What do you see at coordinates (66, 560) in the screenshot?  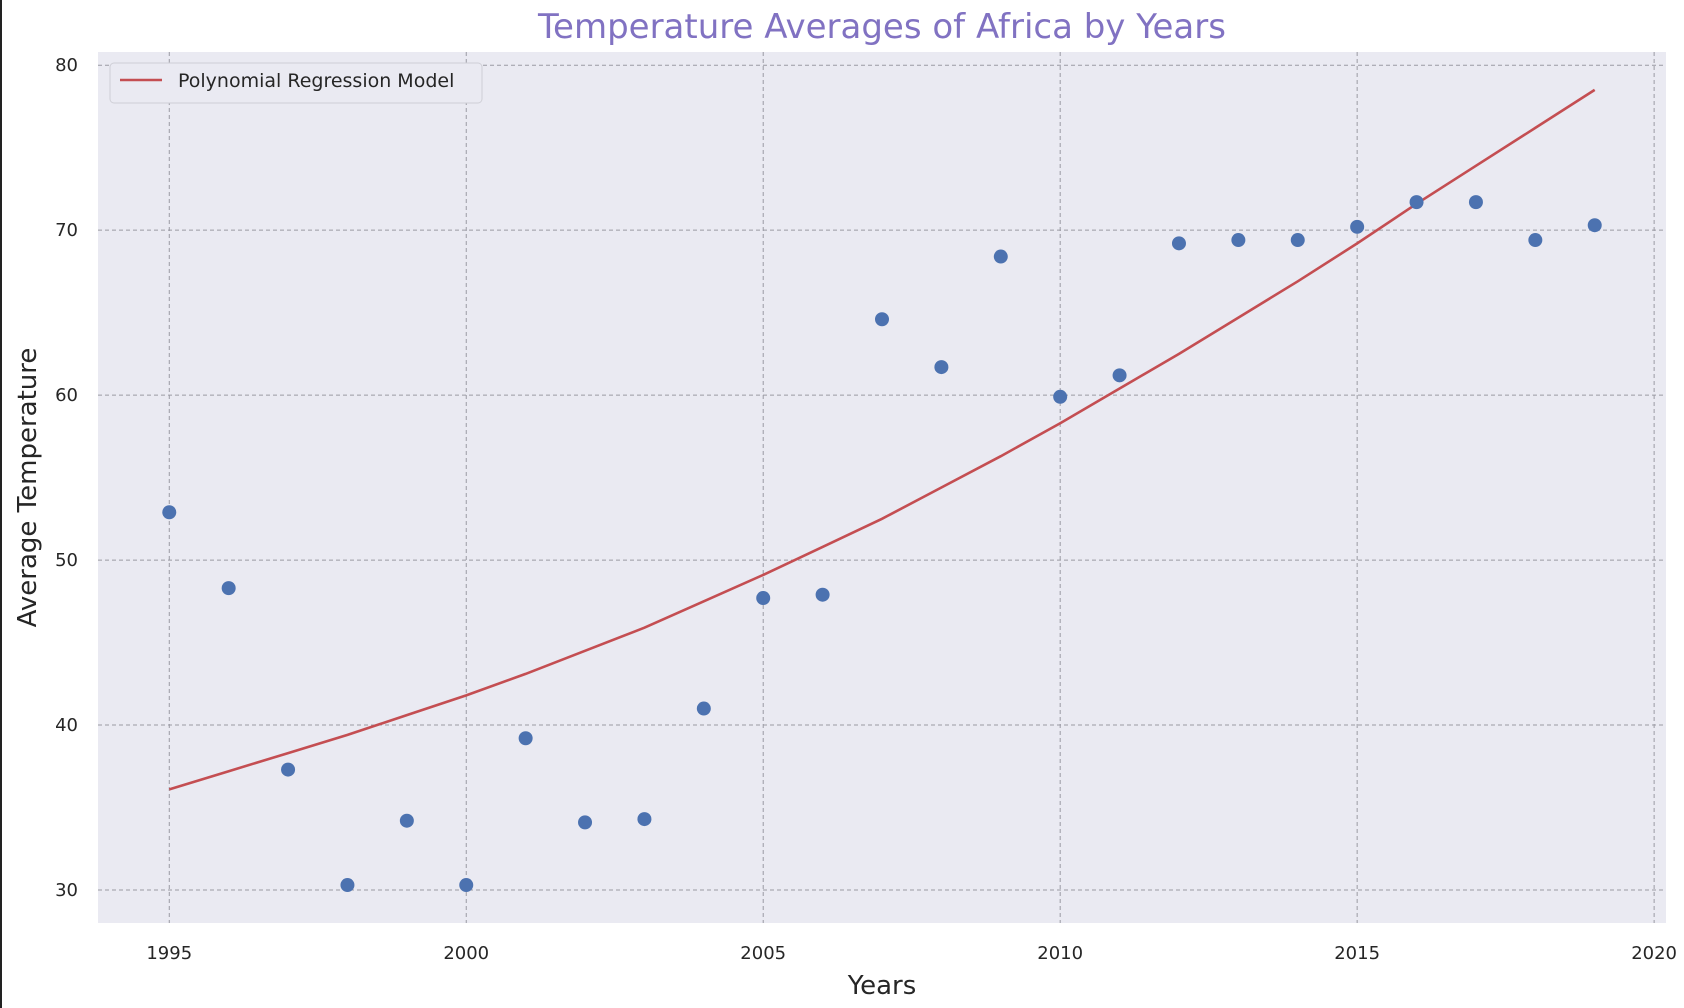 I see `y-tick-label: 50` at bounding box center [66, 560].